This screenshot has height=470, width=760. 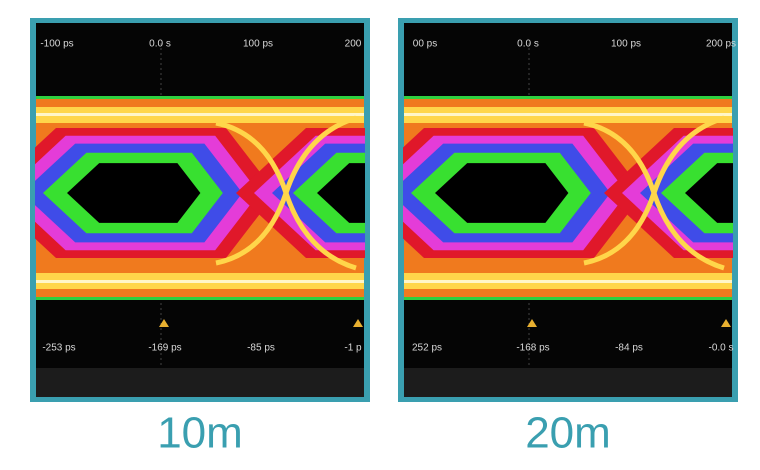 What do you see at coordinates (427, 348) in the screenshot?
I see `time-label: 252 ps` at bounding box center [427, 348].